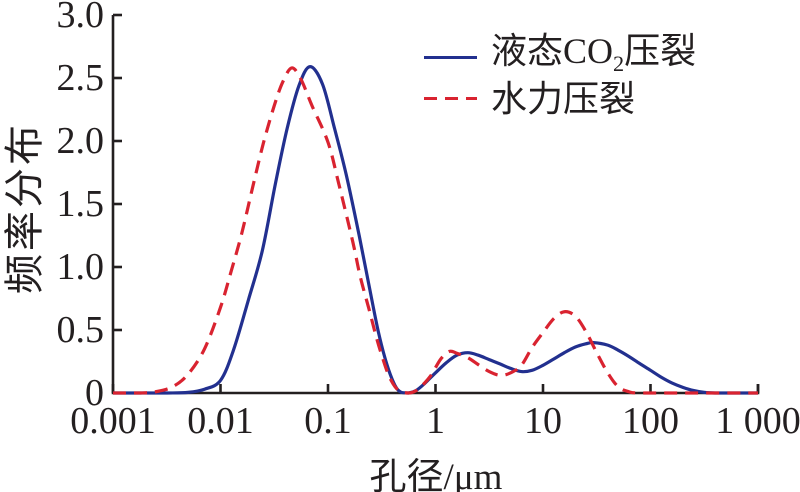 This screenshot has height=492, width=800. I want to click on x-tick-label: 100, so click(650, 421).